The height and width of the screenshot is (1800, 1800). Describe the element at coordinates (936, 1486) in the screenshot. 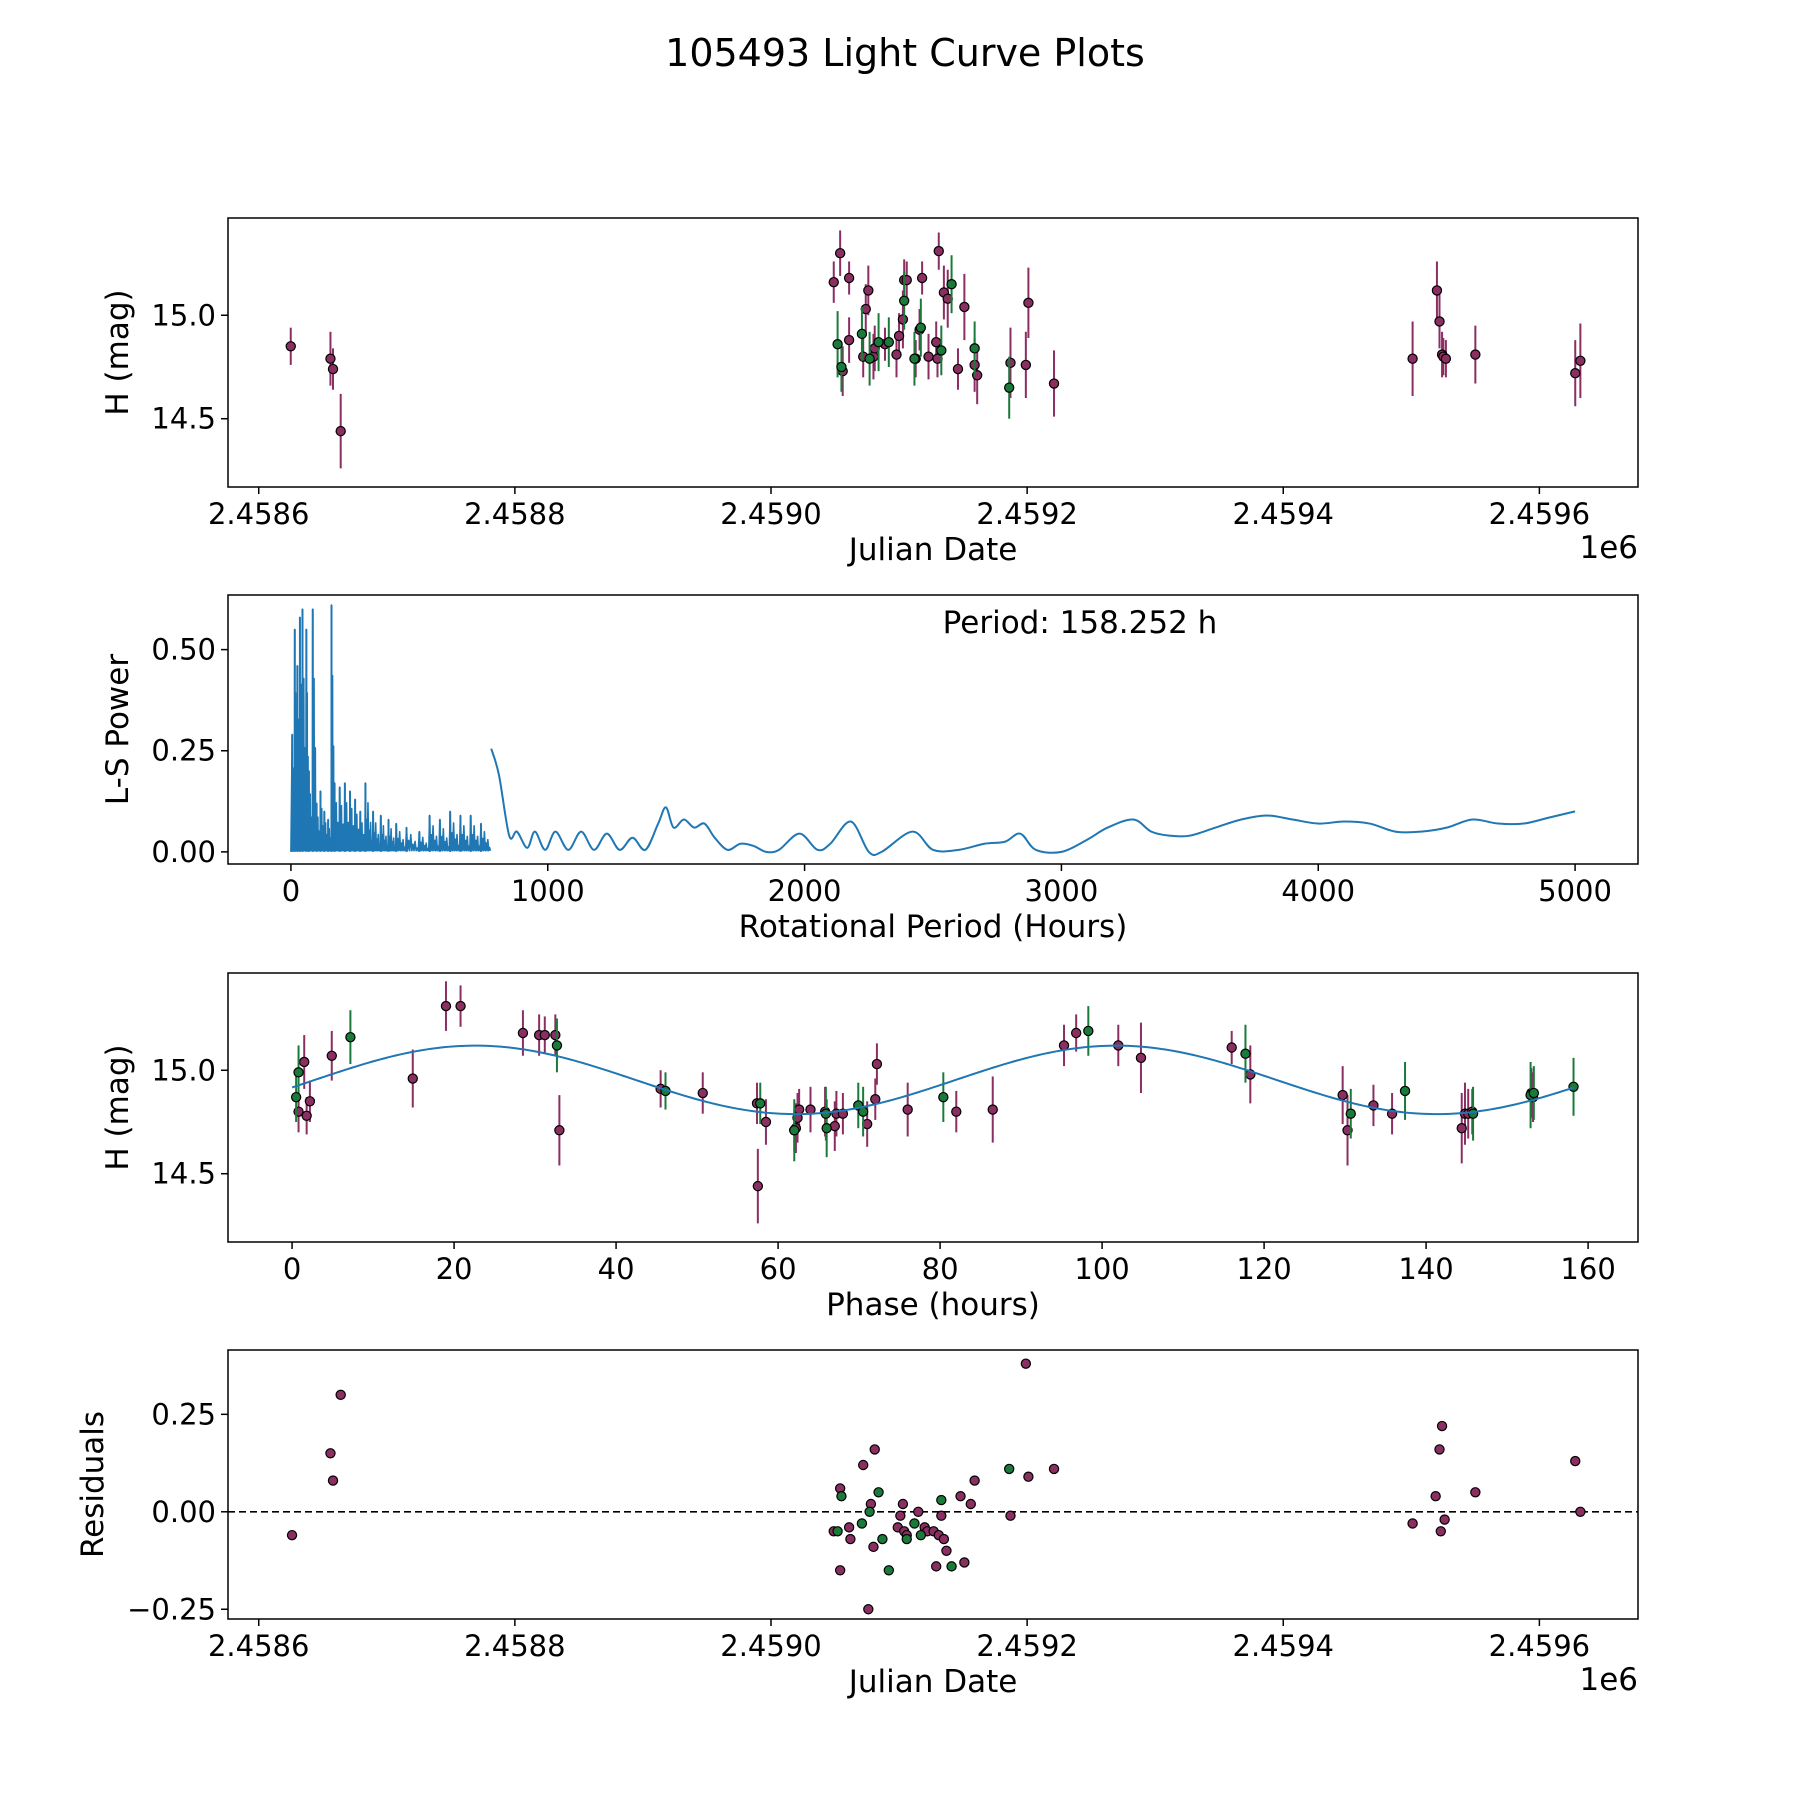

I see `series-purple-band` at that location.